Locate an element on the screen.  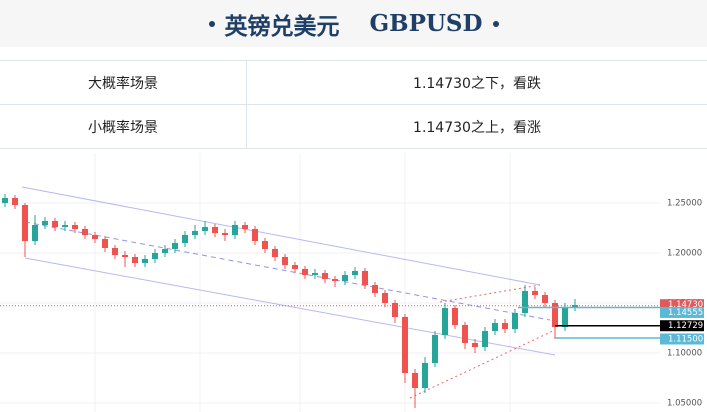
price-level-label: 1.11500 is located at coordinates (685, 340).